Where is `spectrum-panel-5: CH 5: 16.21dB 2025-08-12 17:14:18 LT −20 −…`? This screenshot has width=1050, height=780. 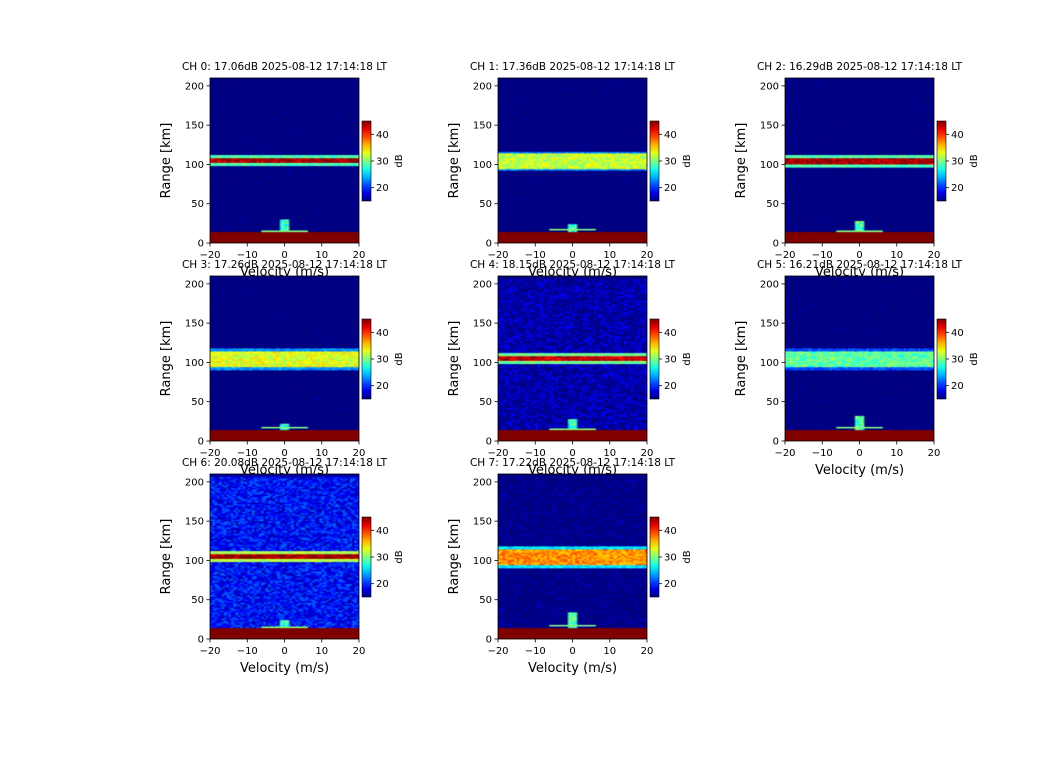
spectrum-panel-5: CH 5: 16.21dB 2025-08-12 17:14:18 LT −20 −… is located at coordinates (857, 368).